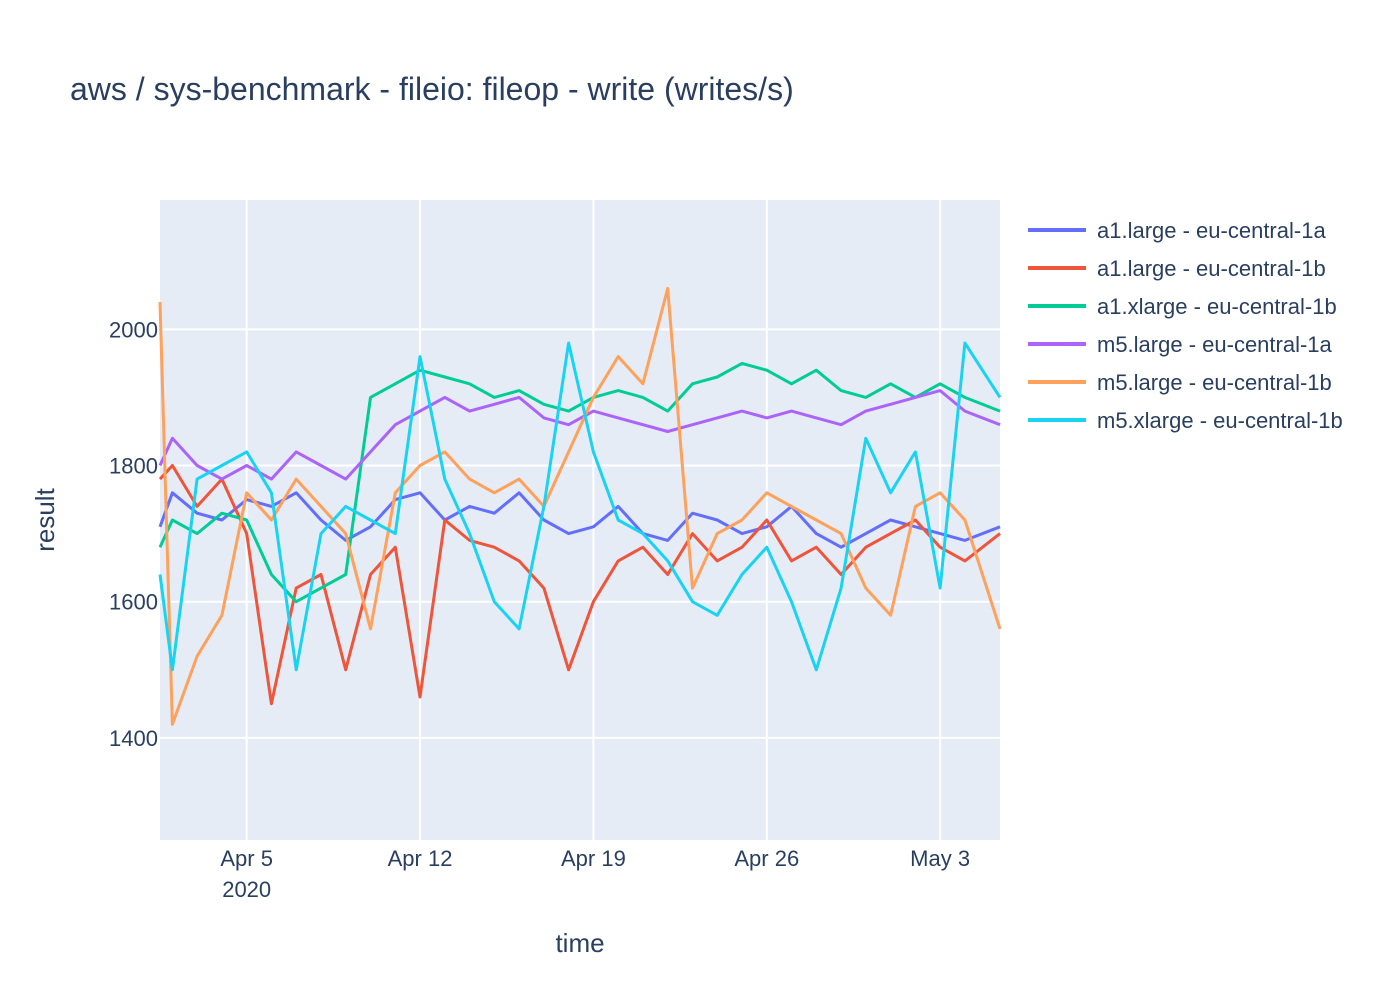  Describe the element at coordinates (133, 329) in the screenshot. I see `y-tick-label: 2000` at that location.